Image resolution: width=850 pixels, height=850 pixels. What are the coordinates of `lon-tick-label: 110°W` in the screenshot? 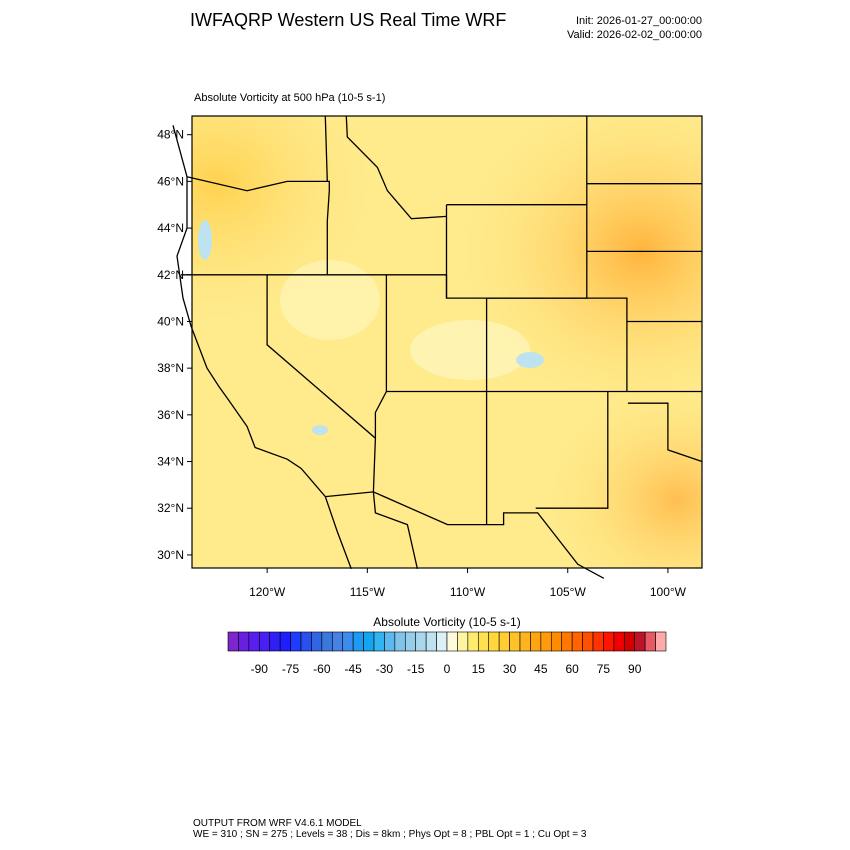 It's located at (468, 592).